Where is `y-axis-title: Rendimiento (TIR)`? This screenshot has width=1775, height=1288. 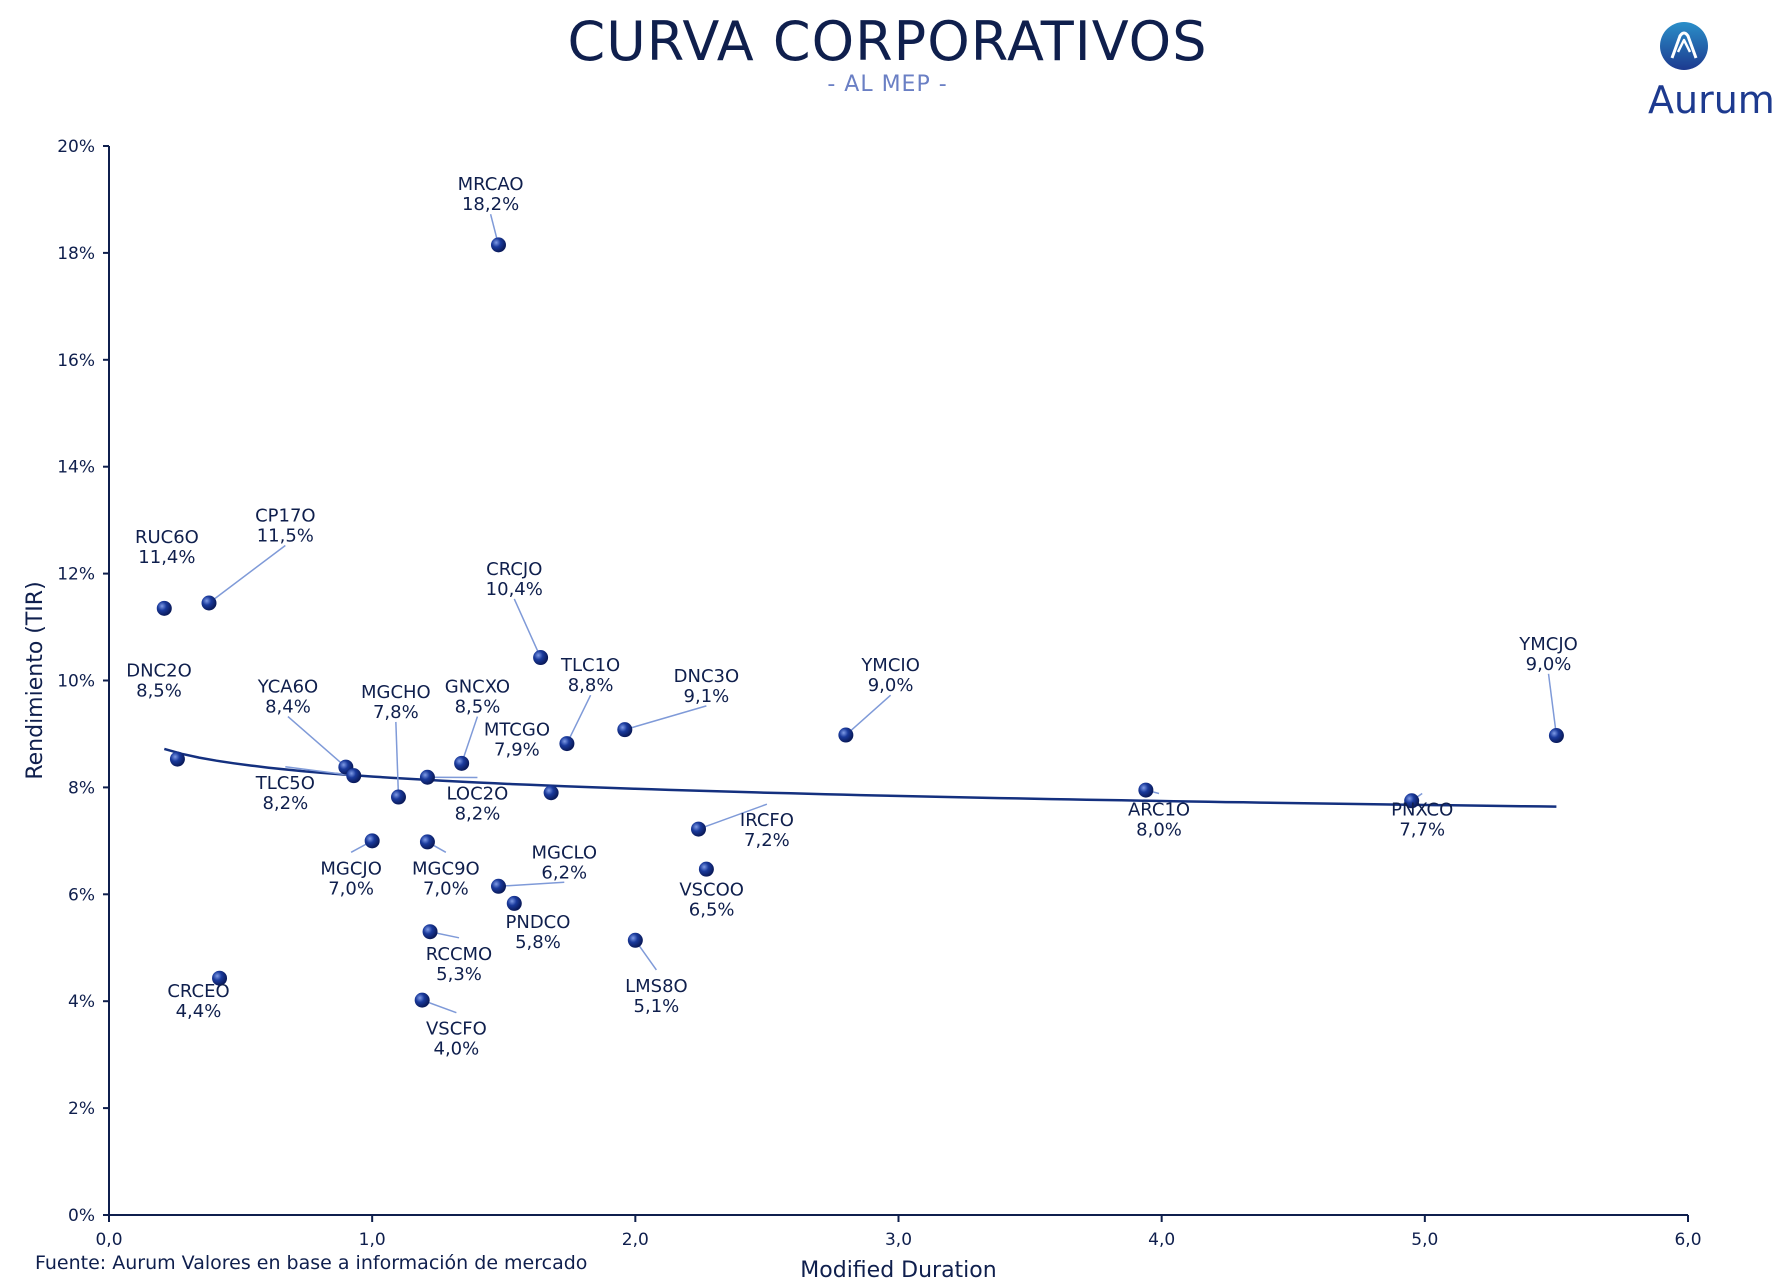
y-axis-title: Rendimiento (TIR) is located at coordinates (35, 680).